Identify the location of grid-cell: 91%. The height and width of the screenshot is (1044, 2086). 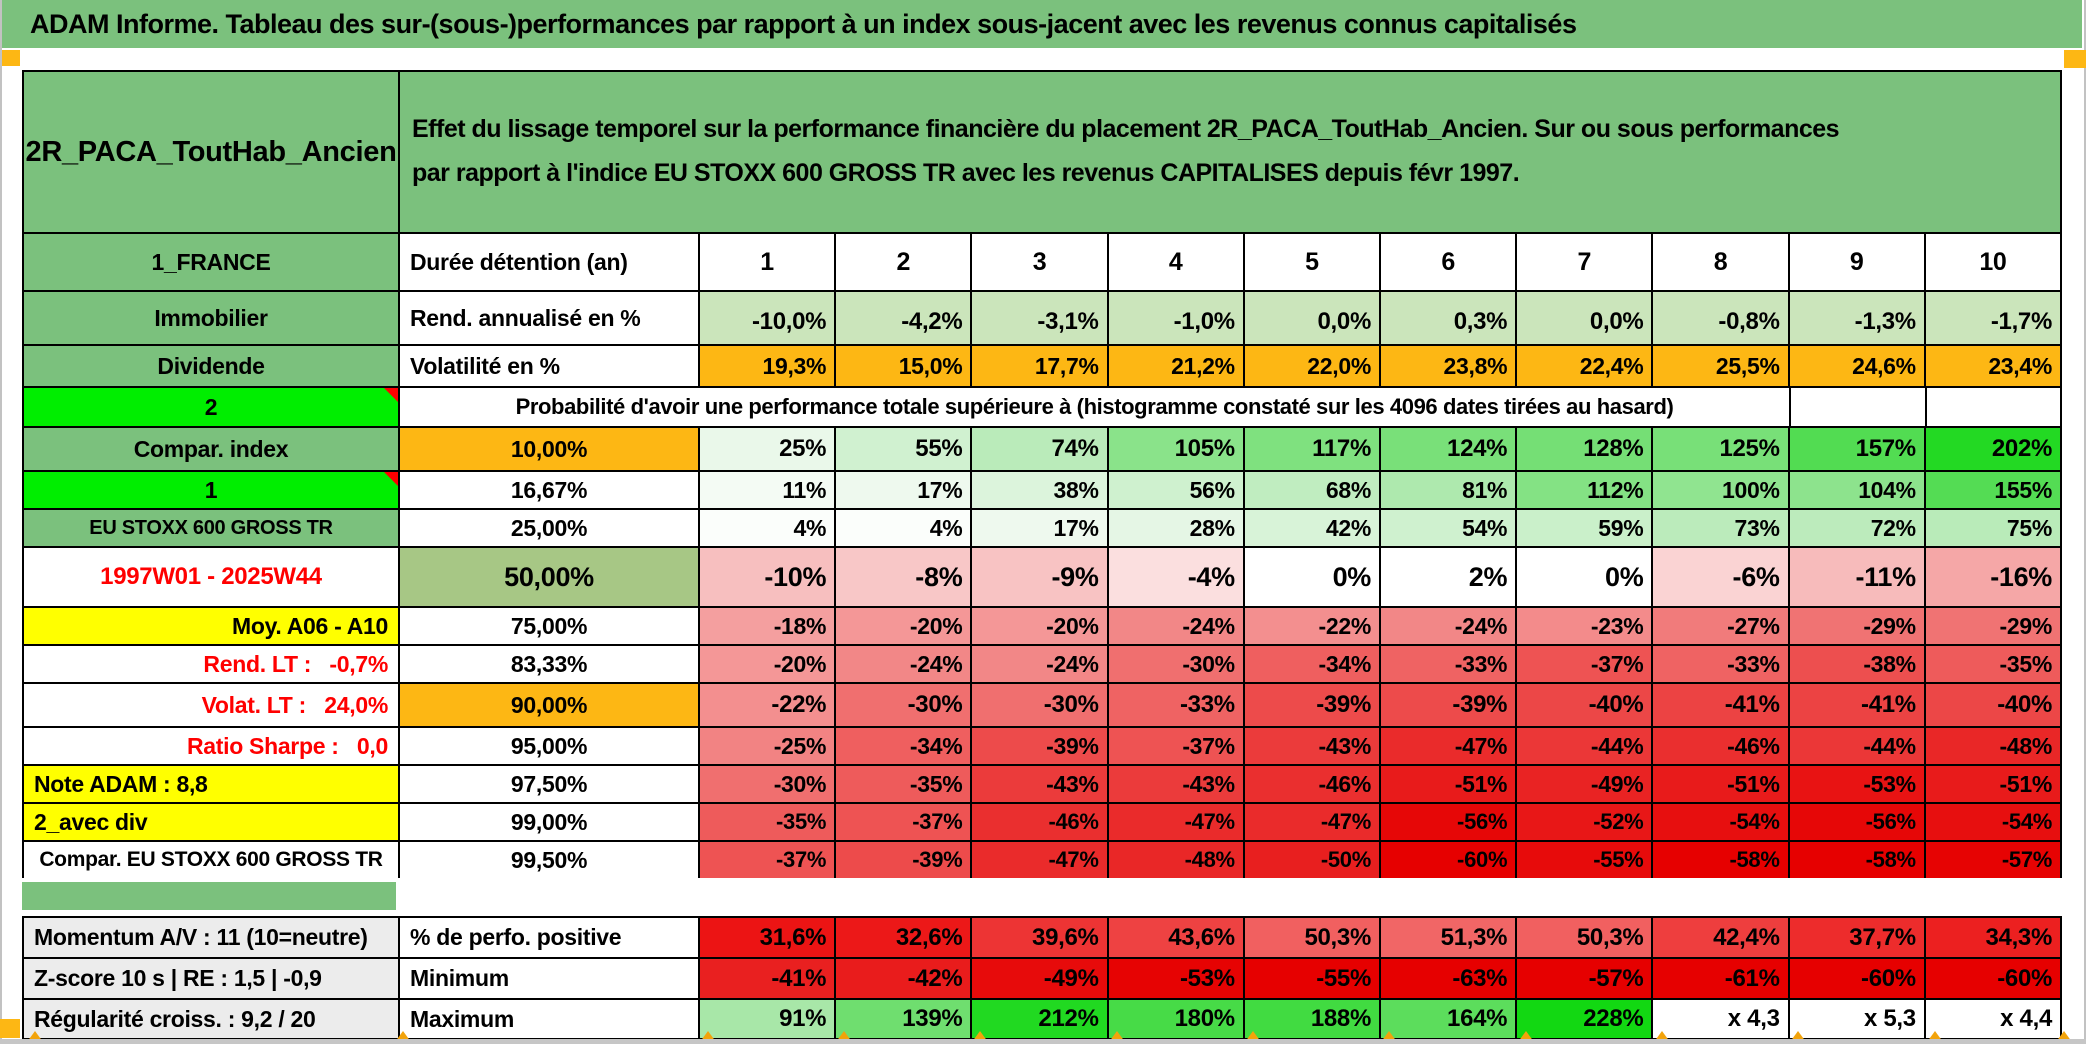
(768, 1019).